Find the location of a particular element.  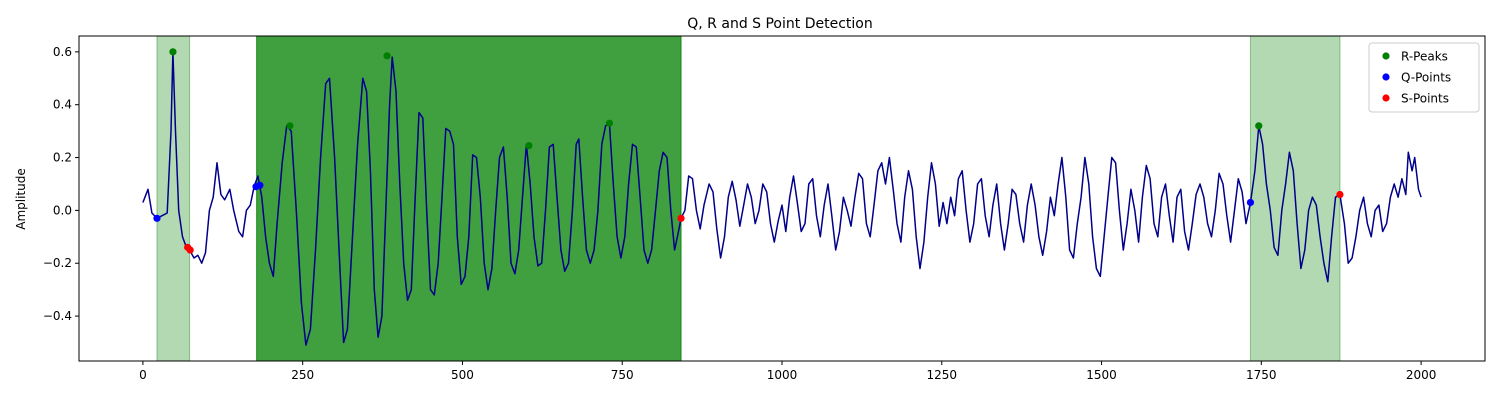

legend-box is located at coordinates (1424, 77).